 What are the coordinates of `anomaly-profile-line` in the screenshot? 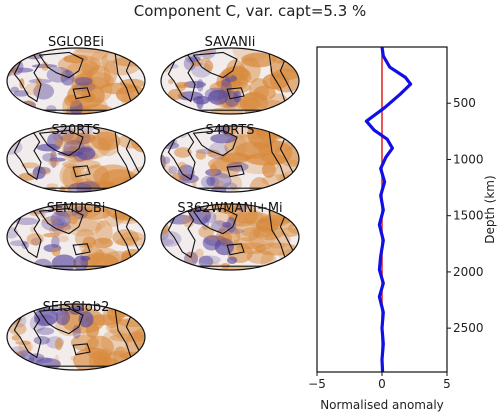 It's located at (388, 209).